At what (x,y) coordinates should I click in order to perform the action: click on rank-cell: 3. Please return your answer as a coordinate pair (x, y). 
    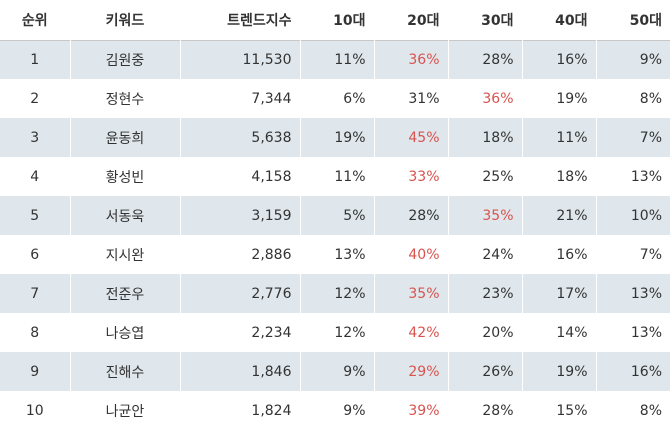
    Looking at the image, I should click on (35, 137).